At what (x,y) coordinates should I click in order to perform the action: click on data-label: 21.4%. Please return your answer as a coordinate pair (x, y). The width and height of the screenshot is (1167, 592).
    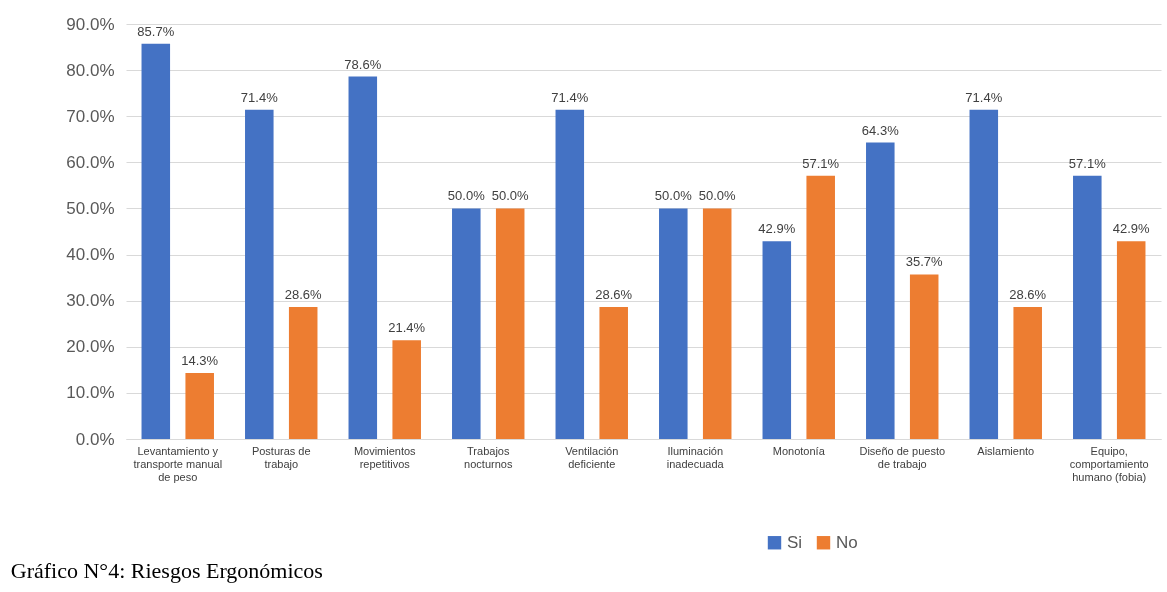
    Looking at the image, I should click on (407, 328).